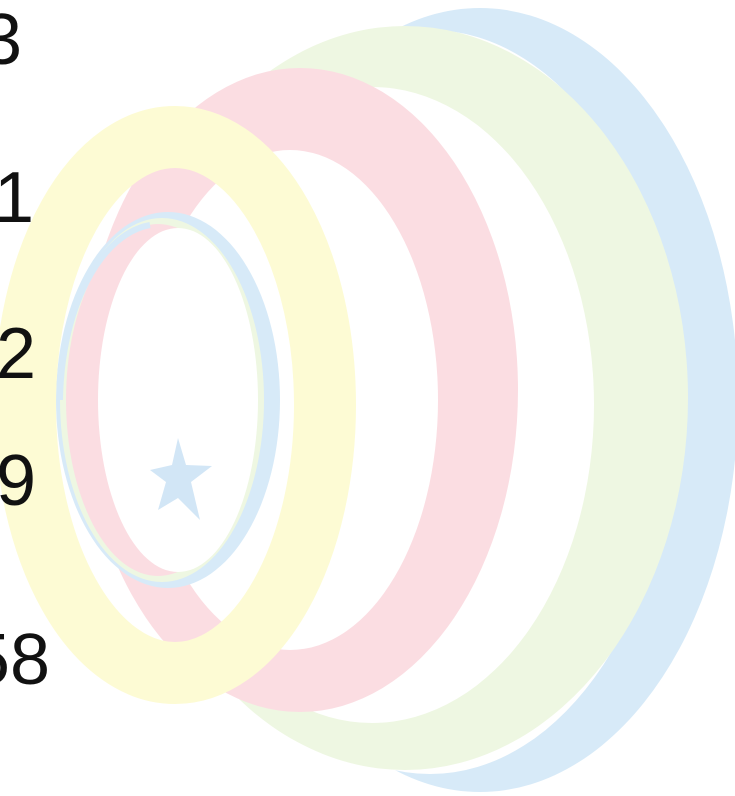  Describe the element at coordinates (17, 198) in the screenshot. I see `item-text: 1` at that location.